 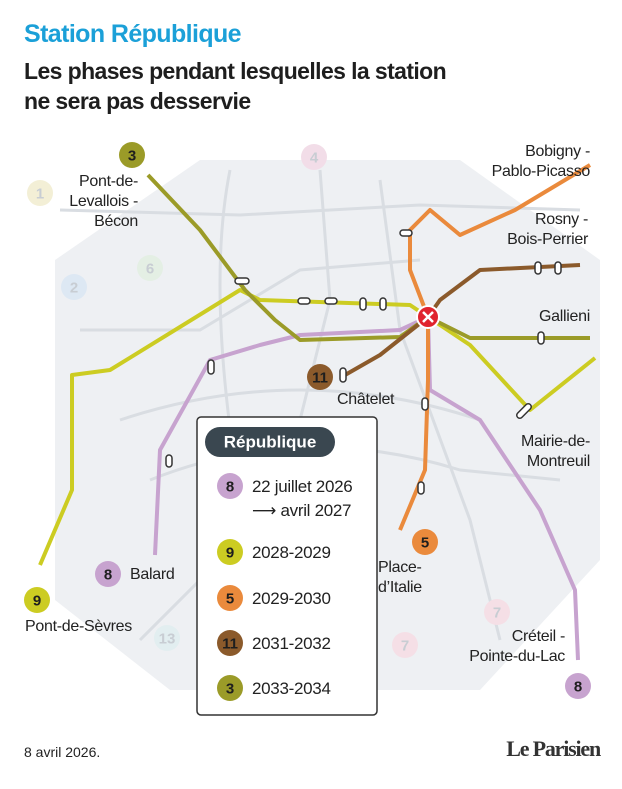 What do you see at coordinates (541, 161) in the screenshot?
I see `station-label: Bobigny - Pablo-Picasso` at bounding box center [541, 161].